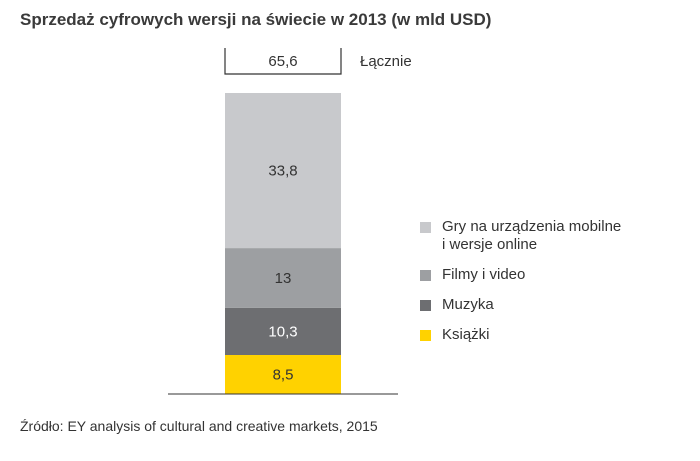 This screenshot has height=461, width=700. I want to click on legend-label-0-0: Gry na urządzenia mobilne, so click(532, 226).